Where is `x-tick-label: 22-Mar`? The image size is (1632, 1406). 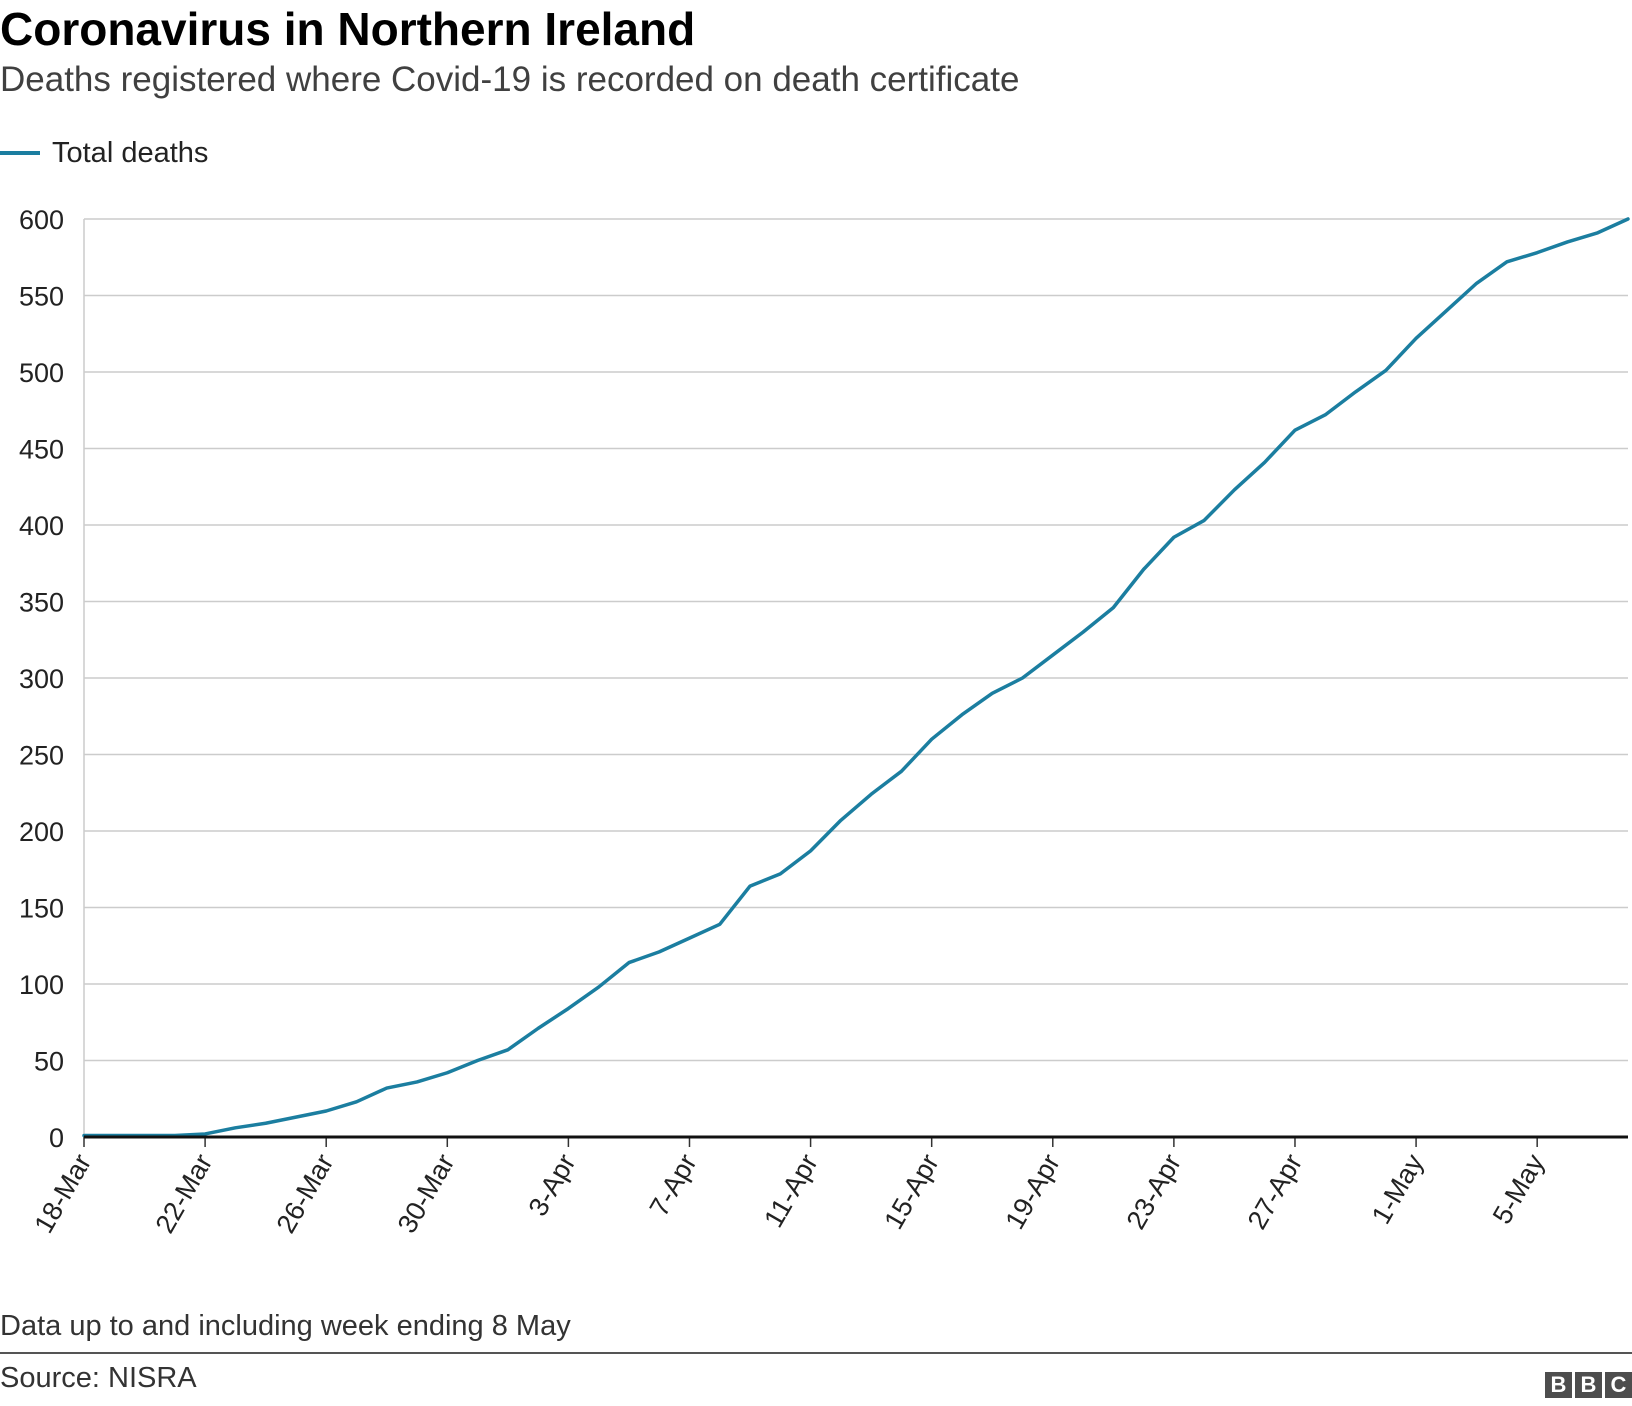
x-tick-label: 22-Mar is located at coordinates (184, 1193).